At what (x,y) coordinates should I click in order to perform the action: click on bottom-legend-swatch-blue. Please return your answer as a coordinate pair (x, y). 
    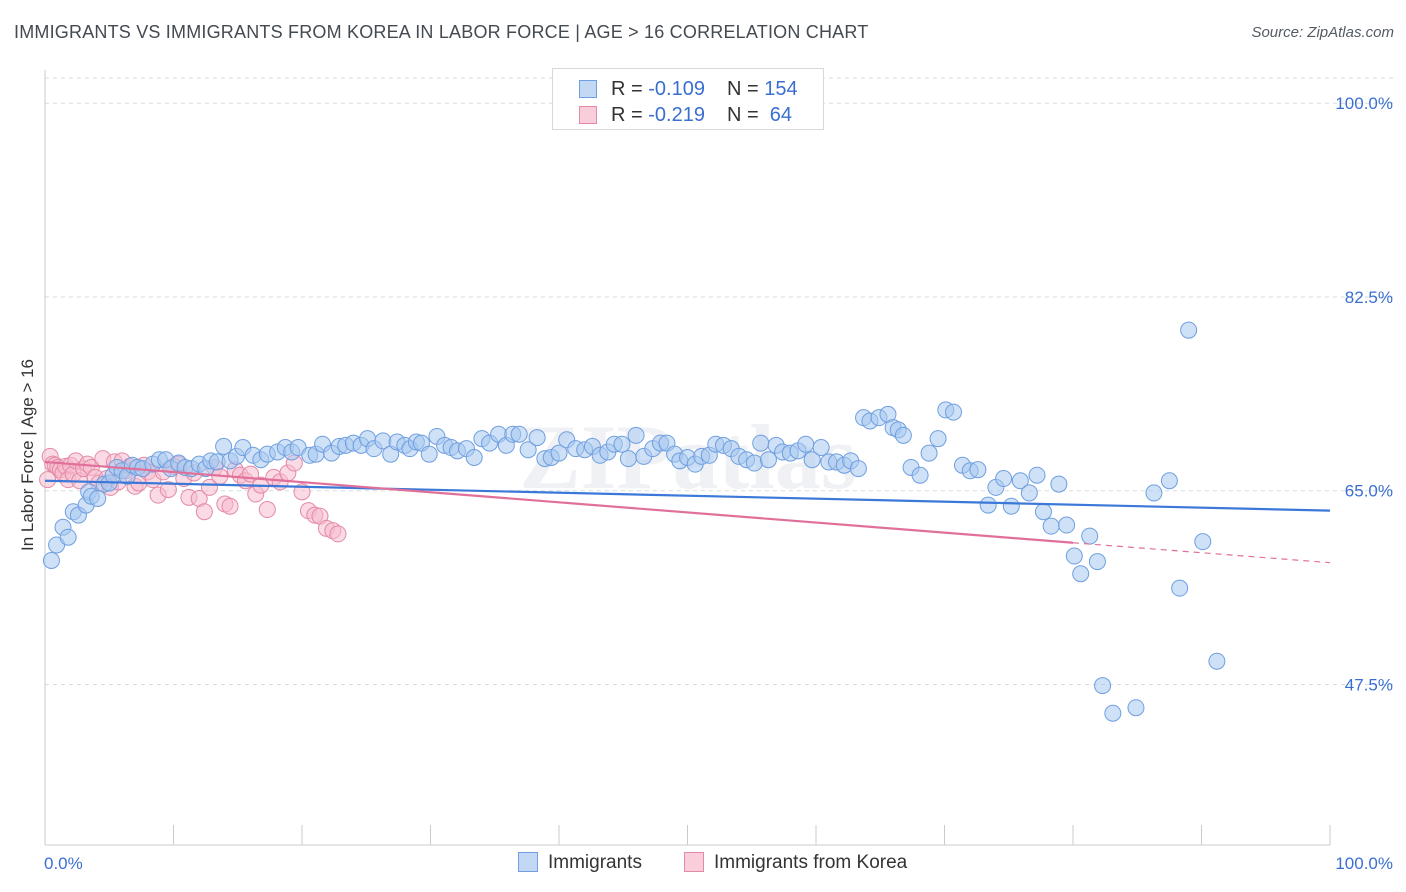
    Looking at the image, I should click on (528, 862).